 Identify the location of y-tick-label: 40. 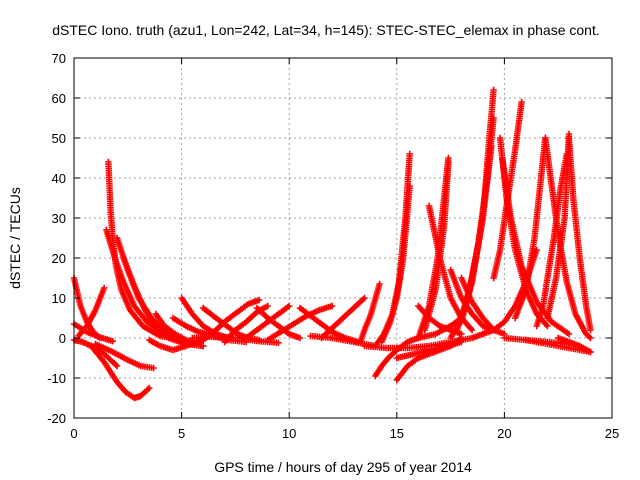
(59, 178).